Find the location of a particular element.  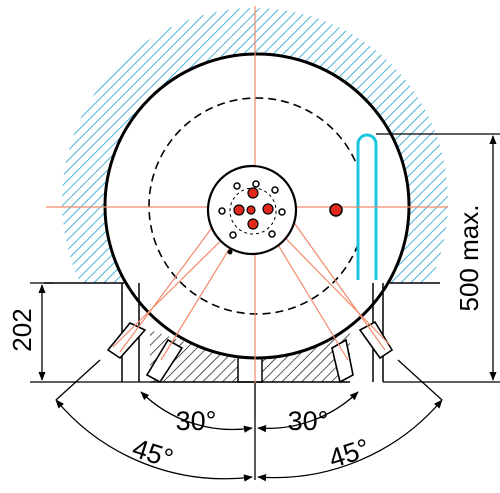

inner-angle-right-label: 30° is located at coordinates (308, 421).